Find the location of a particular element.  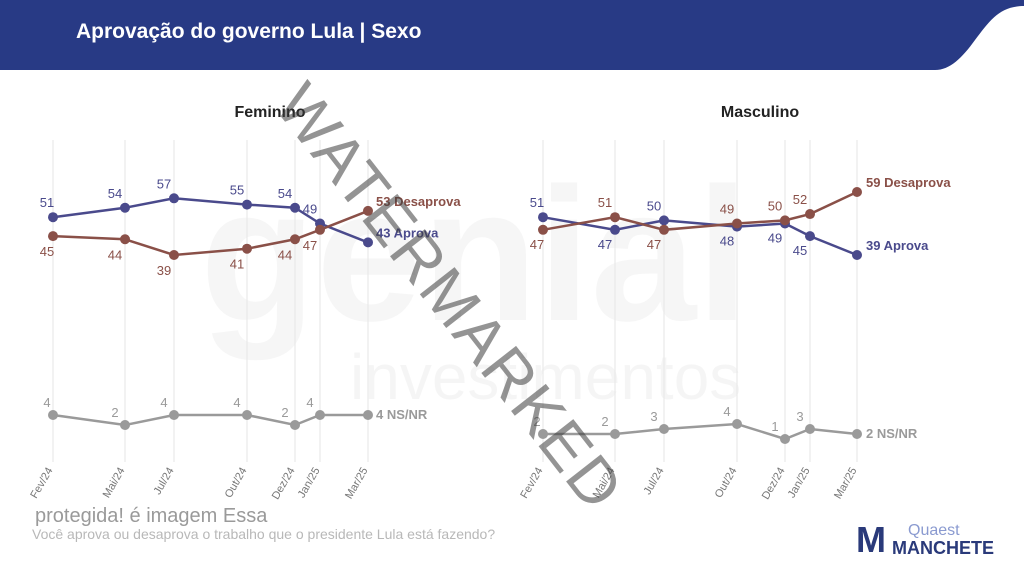

data-label: 52 is located at coordinates (800, 199).